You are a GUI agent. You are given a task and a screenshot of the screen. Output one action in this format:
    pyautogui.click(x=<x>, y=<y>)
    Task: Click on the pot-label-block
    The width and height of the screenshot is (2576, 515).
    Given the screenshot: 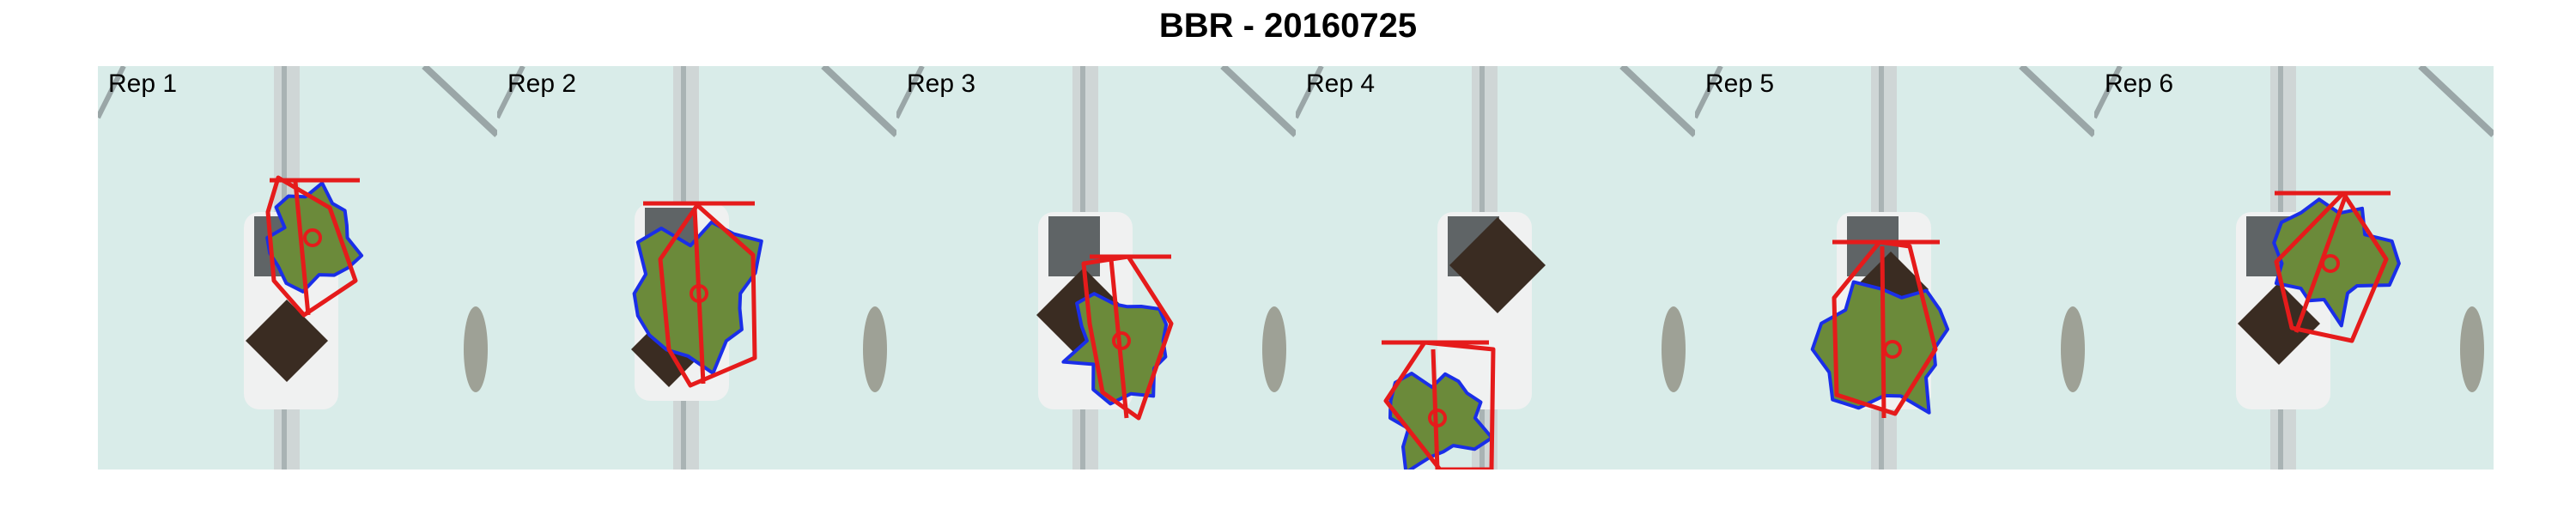 What is the action you would take?
    pyautogui.click(x=1074, y=246)
    